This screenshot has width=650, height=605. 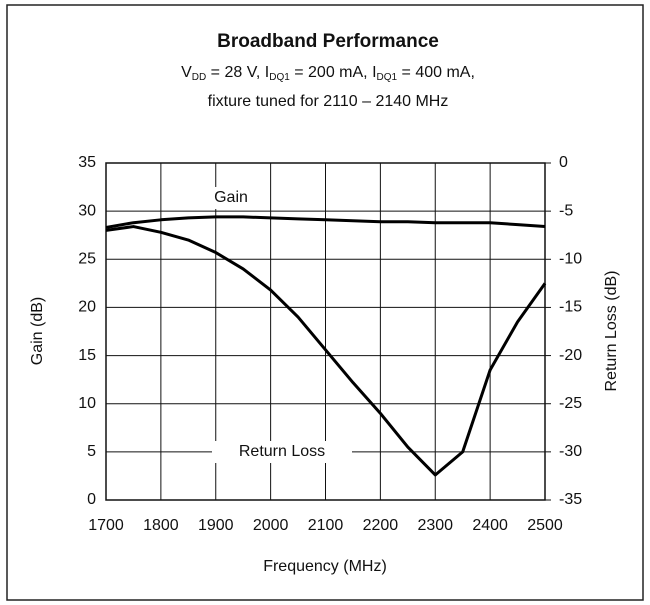 I want to click on subtitle-part: = 200 mA, I, so click(x=333, y=72).